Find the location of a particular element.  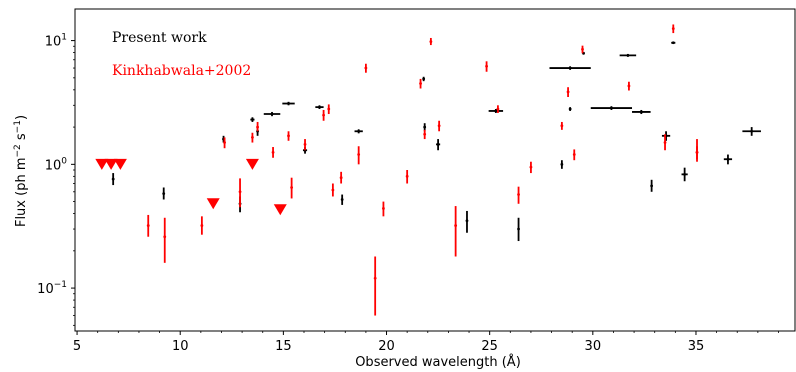

x-axis-label: Observed wavelength (Å) is located at coordinates (438, 362).